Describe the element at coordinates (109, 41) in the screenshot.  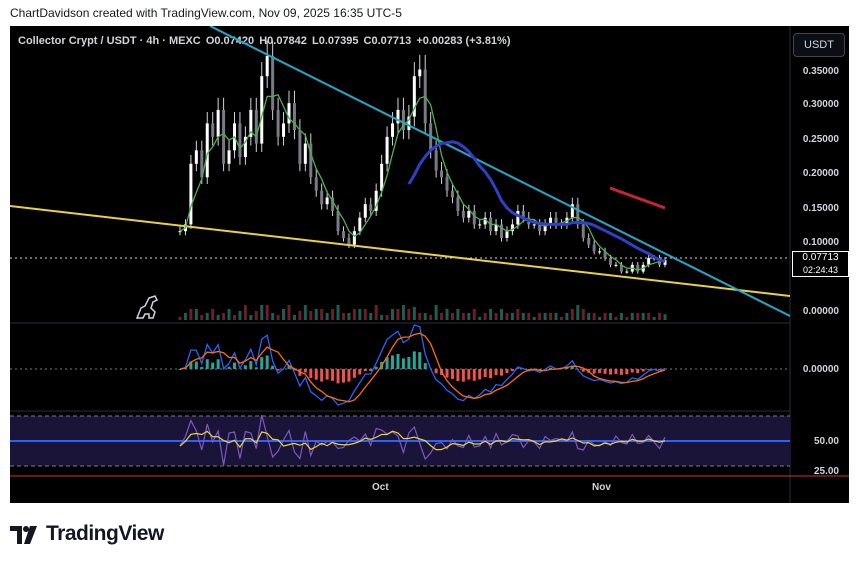
I see `symbol-title: Collector Crypt / USDT · 4h · MEXC` at that location.